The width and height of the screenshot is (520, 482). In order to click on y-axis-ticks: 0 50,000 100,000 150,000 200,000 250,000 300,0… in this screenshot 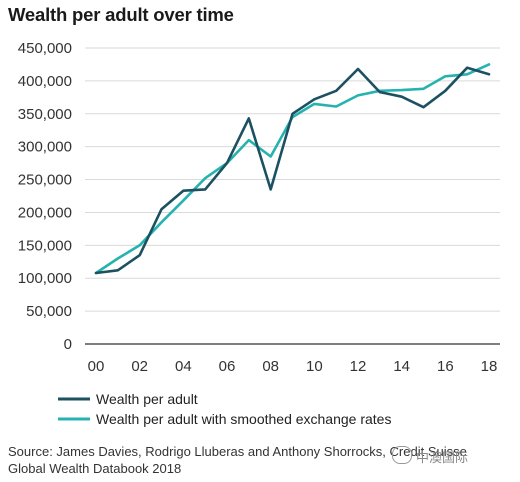, I will do `click(45, 196)`.